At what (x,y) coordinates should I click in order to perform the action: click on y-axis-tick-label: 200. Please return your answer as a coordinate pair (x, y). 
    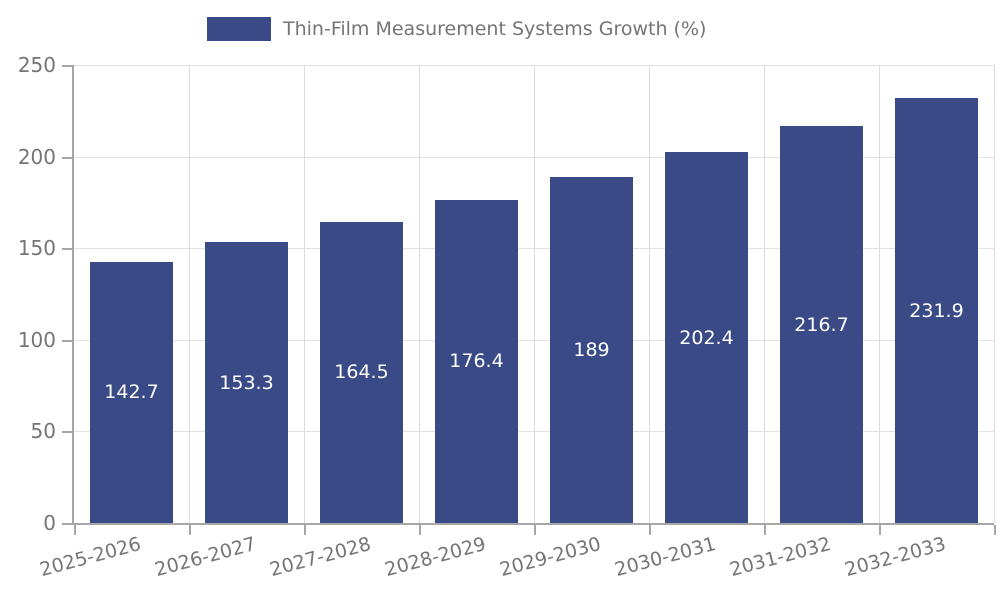
    Looking at the image, I should click on (36, 156).